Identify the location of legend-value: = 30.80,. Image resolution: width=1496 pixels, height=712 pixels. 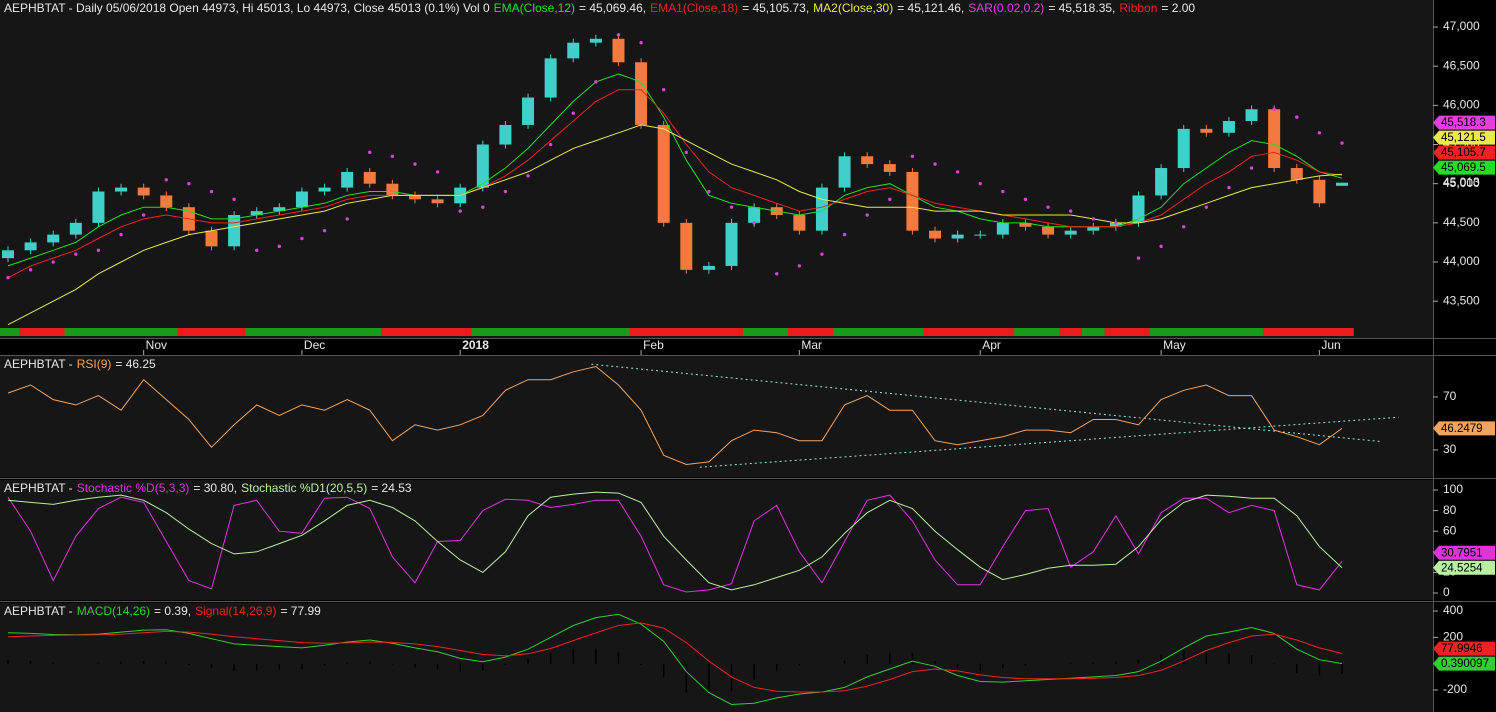
(215, 488).